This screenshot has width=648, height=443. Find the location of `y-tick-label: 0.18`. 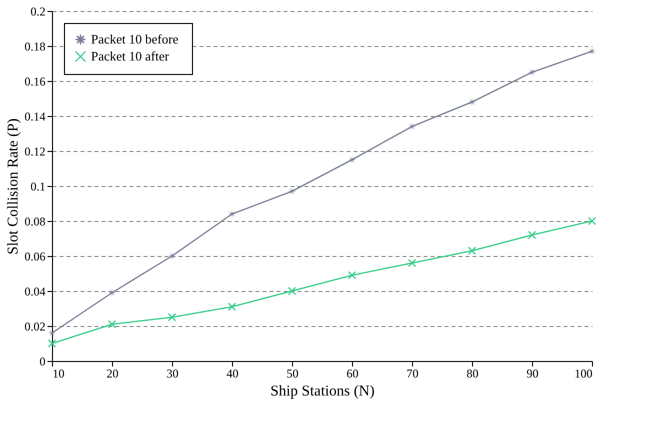

y-tick-label: 0.18 is located at coordinates (35, 47).